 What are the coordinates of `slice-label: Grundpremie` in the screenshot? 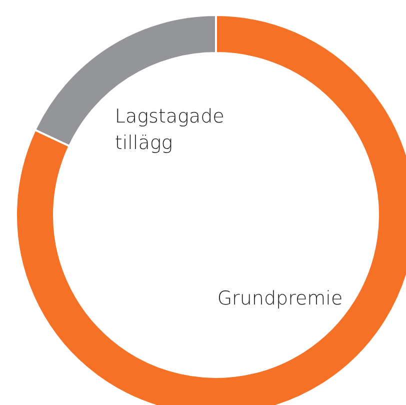 It's located at (280, 299).